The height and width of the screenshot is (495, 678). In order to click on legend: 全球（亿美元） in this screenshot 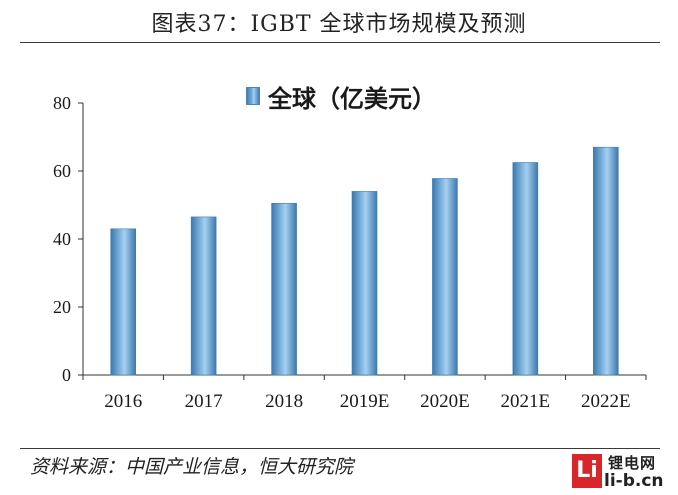, I will do `click(341, 97)`.